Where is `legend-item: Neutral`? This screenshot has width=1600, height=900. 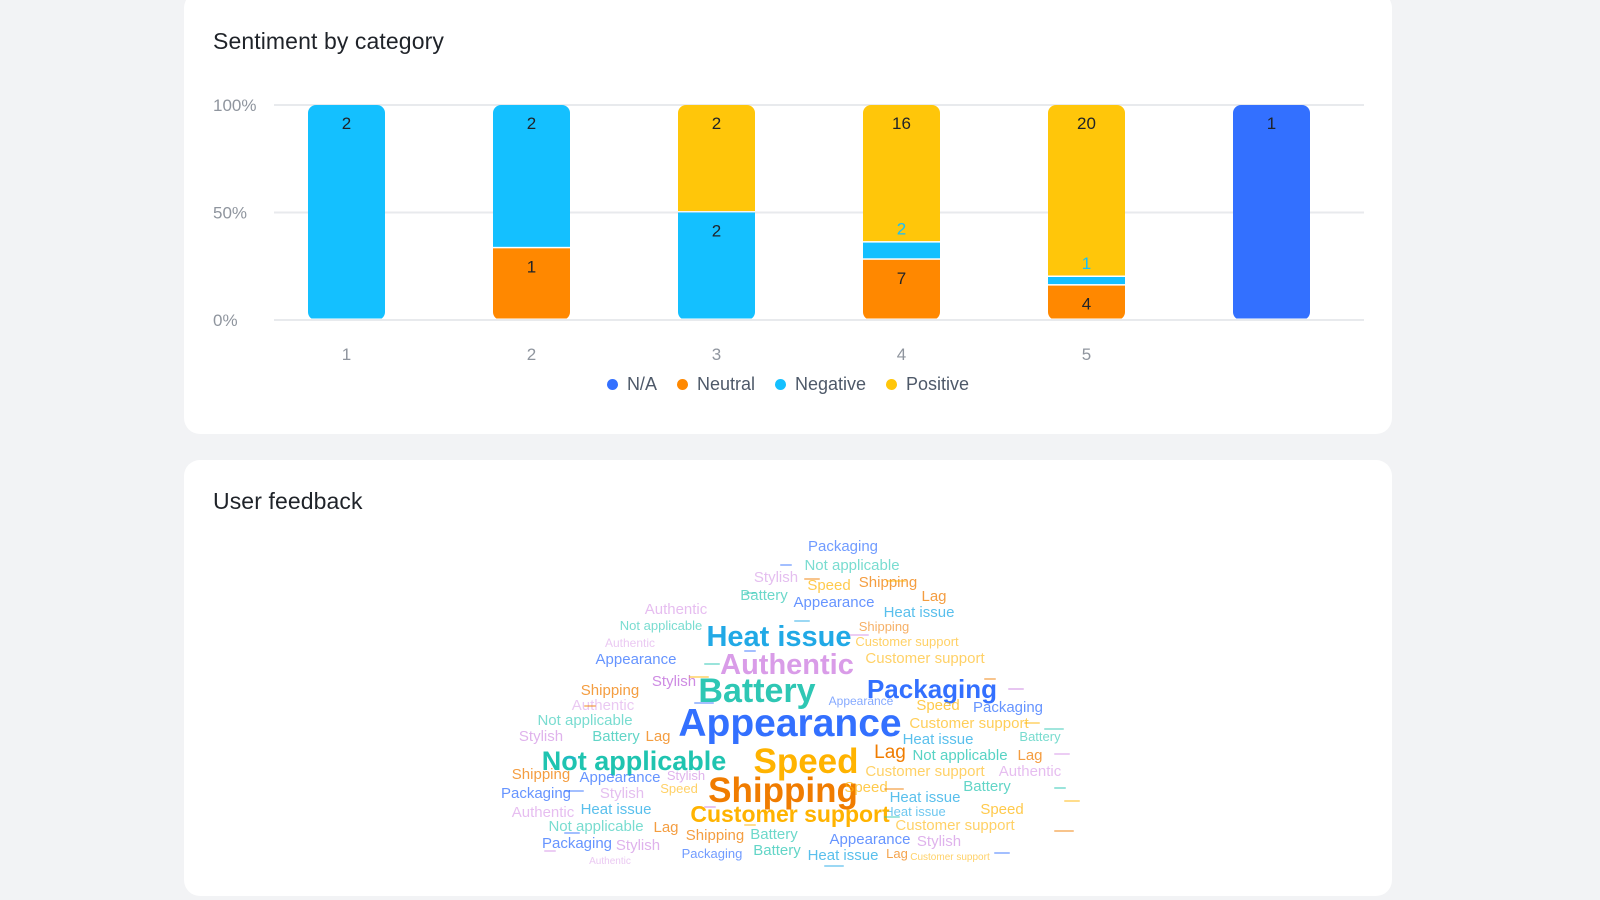
legend-item: Neutral is located at coordinates (715, 384).